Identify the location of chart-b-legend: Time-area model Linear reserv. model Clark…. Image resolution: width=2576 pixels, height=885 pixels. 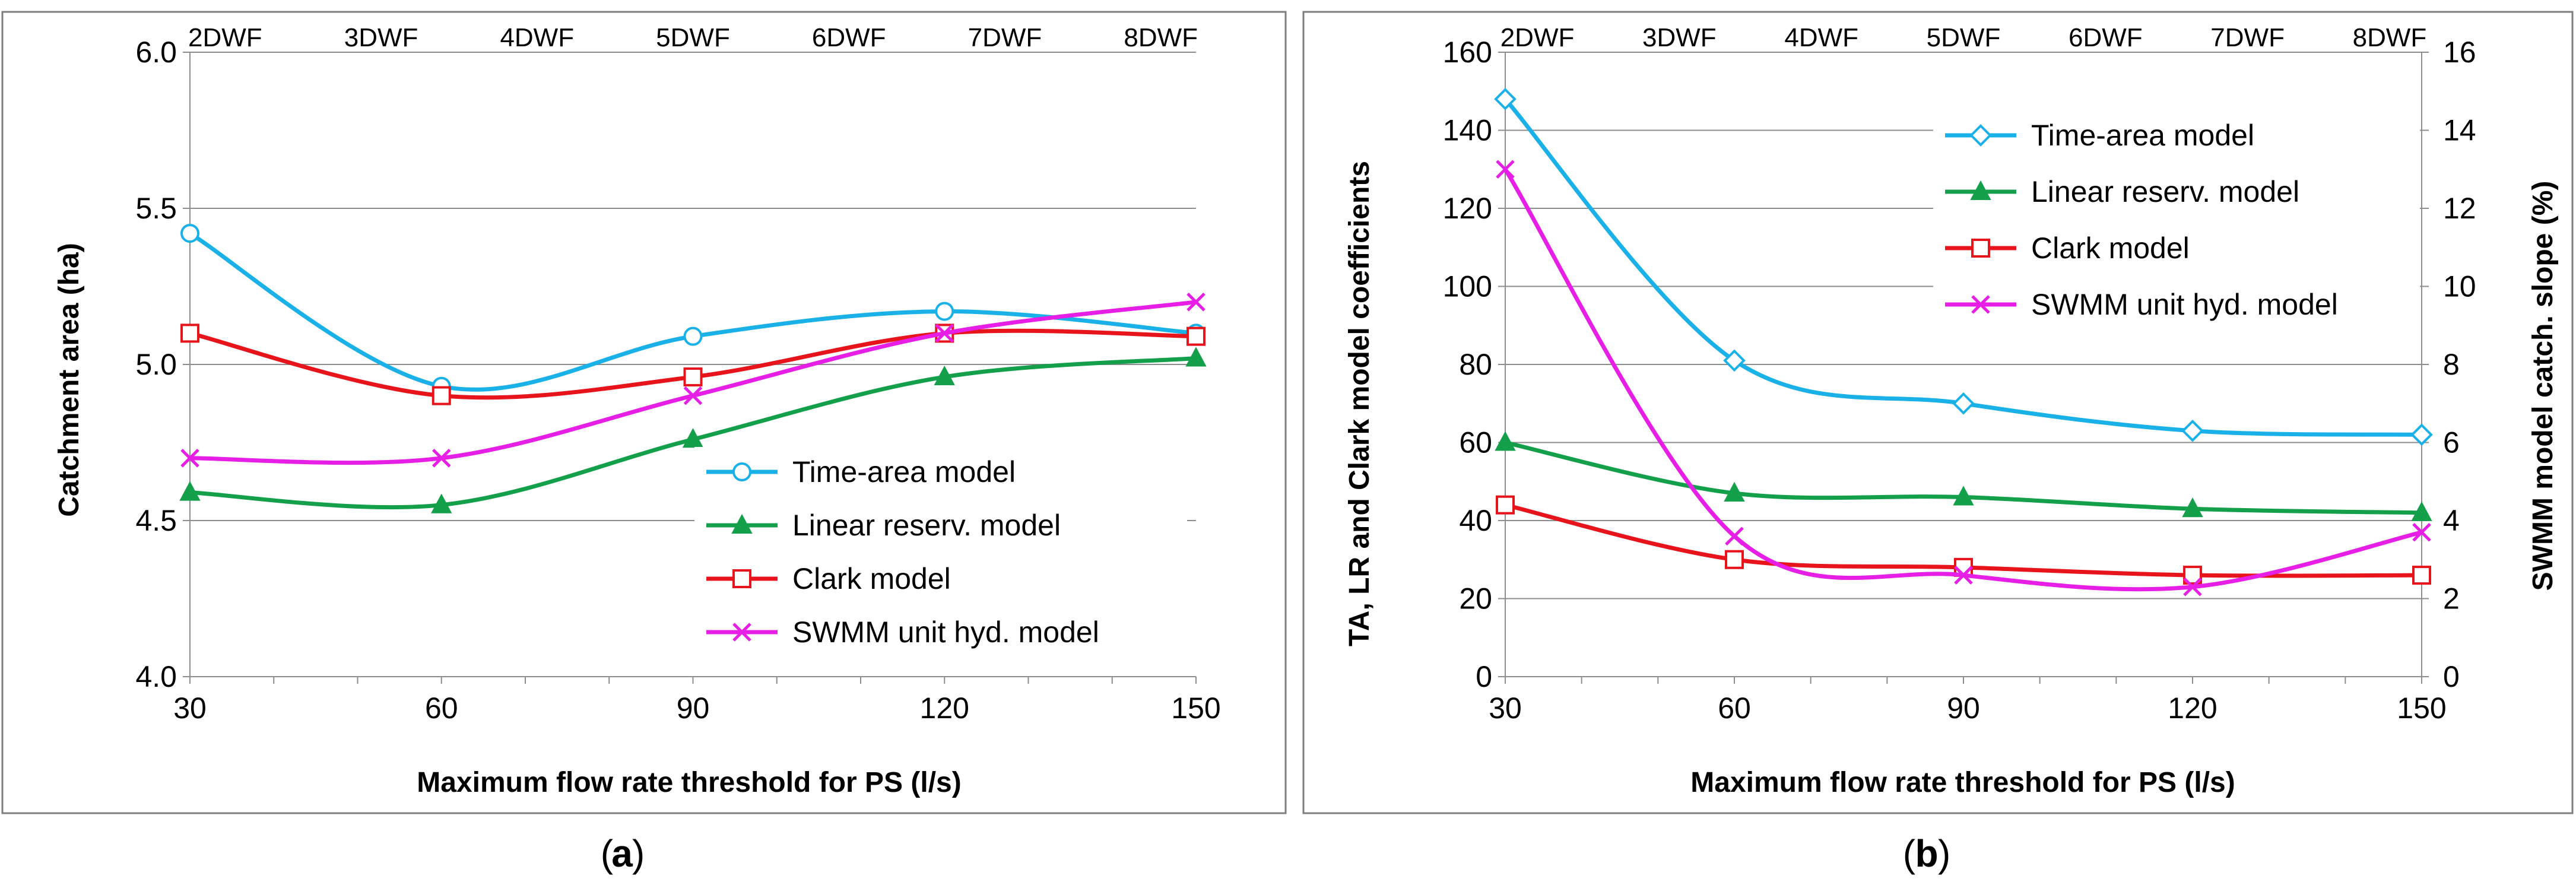
(2176, 226).